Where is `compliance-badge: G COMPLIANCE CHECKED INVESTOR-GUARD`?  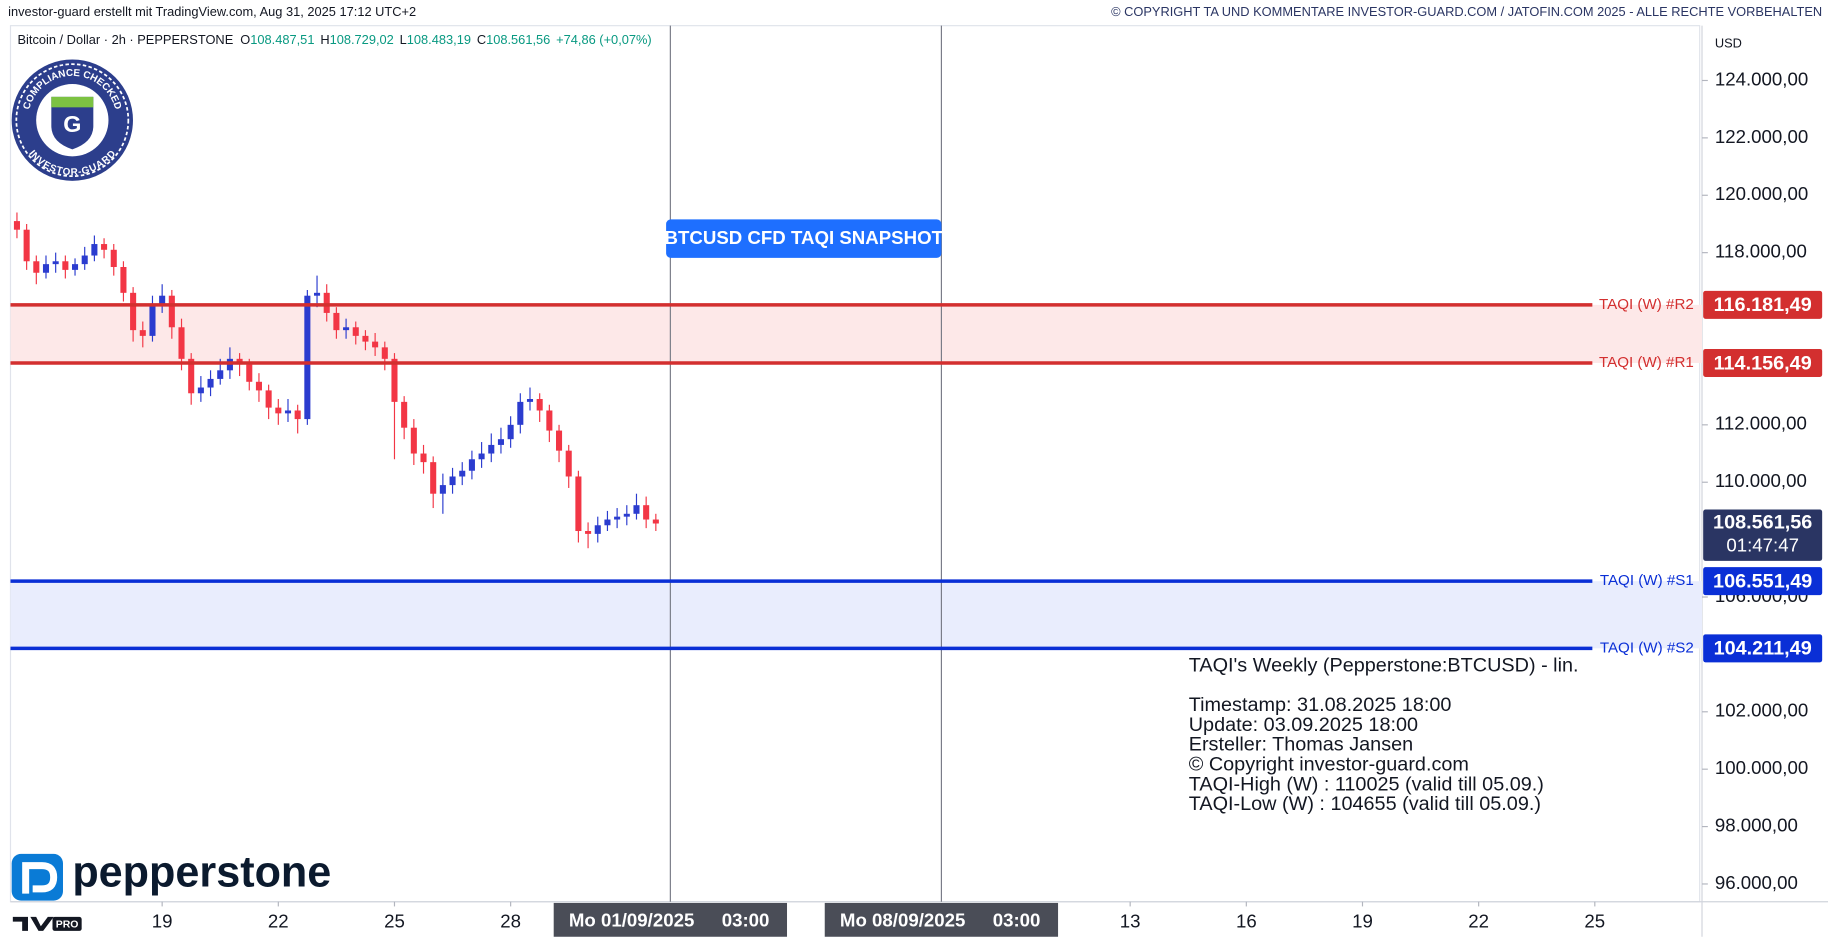 compliance-badge: G COMPLIANCE CHECKED INVESTOR-GUARD is located at coordinates (72, 120).